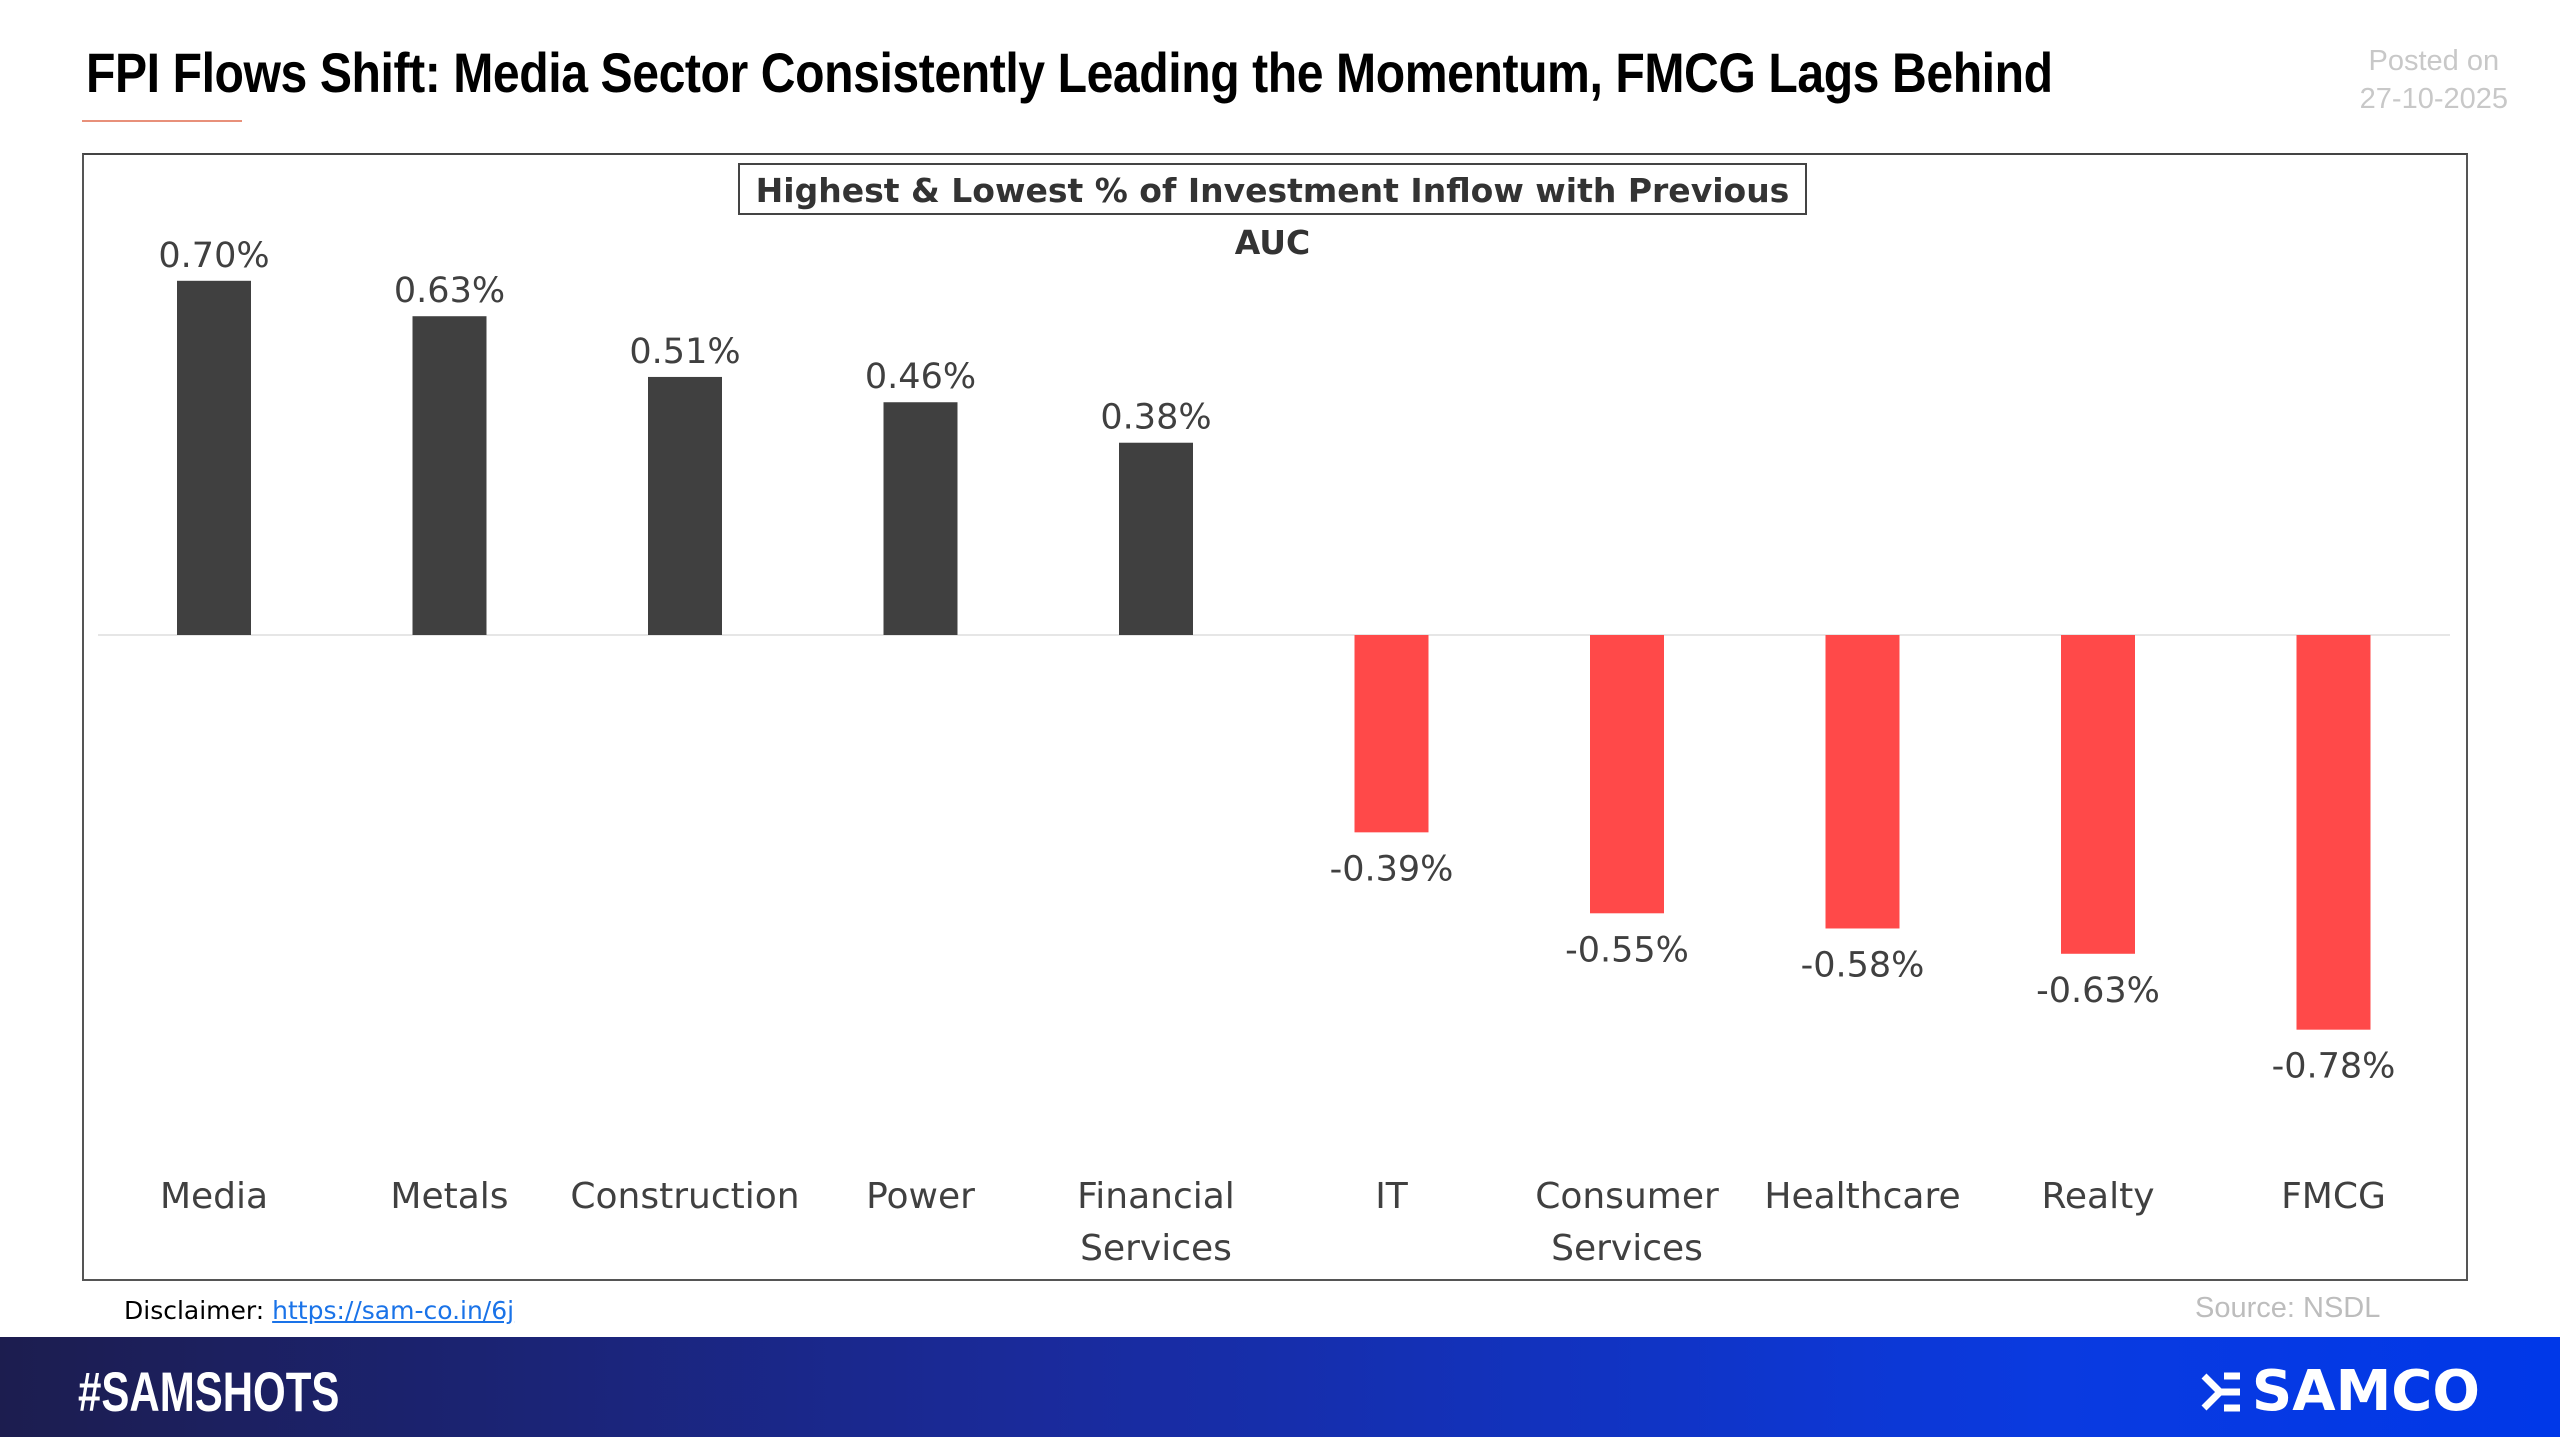 The width and height of the screenshot is (2560, 1440). I want to click on data-label: -0.39%, so click(1392, 869).